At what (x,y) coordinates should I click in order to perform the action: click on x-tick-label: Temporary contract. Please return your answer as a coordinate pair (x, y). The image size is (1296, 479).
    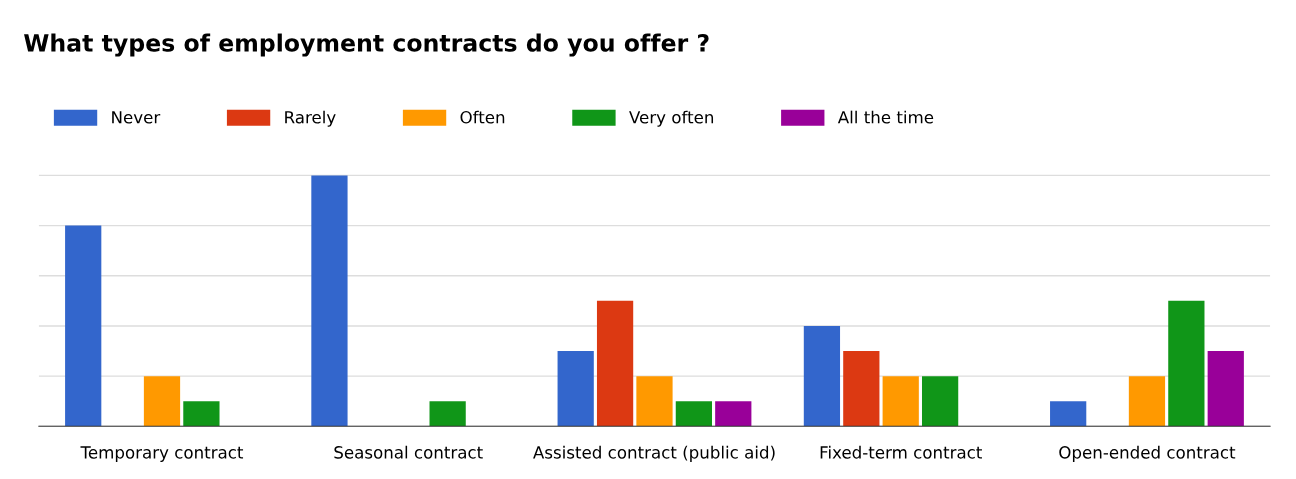
    Looking at the image, I should click on (162, 454).